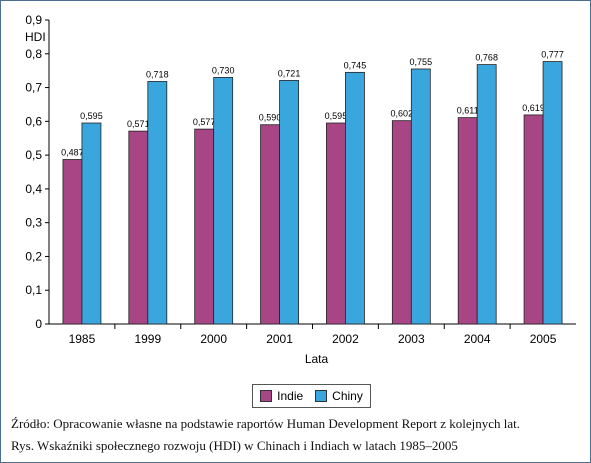  Describe the element at coordinates (138, 124) in the screenshot. I see `data-label-indie: 0,571` at that location.